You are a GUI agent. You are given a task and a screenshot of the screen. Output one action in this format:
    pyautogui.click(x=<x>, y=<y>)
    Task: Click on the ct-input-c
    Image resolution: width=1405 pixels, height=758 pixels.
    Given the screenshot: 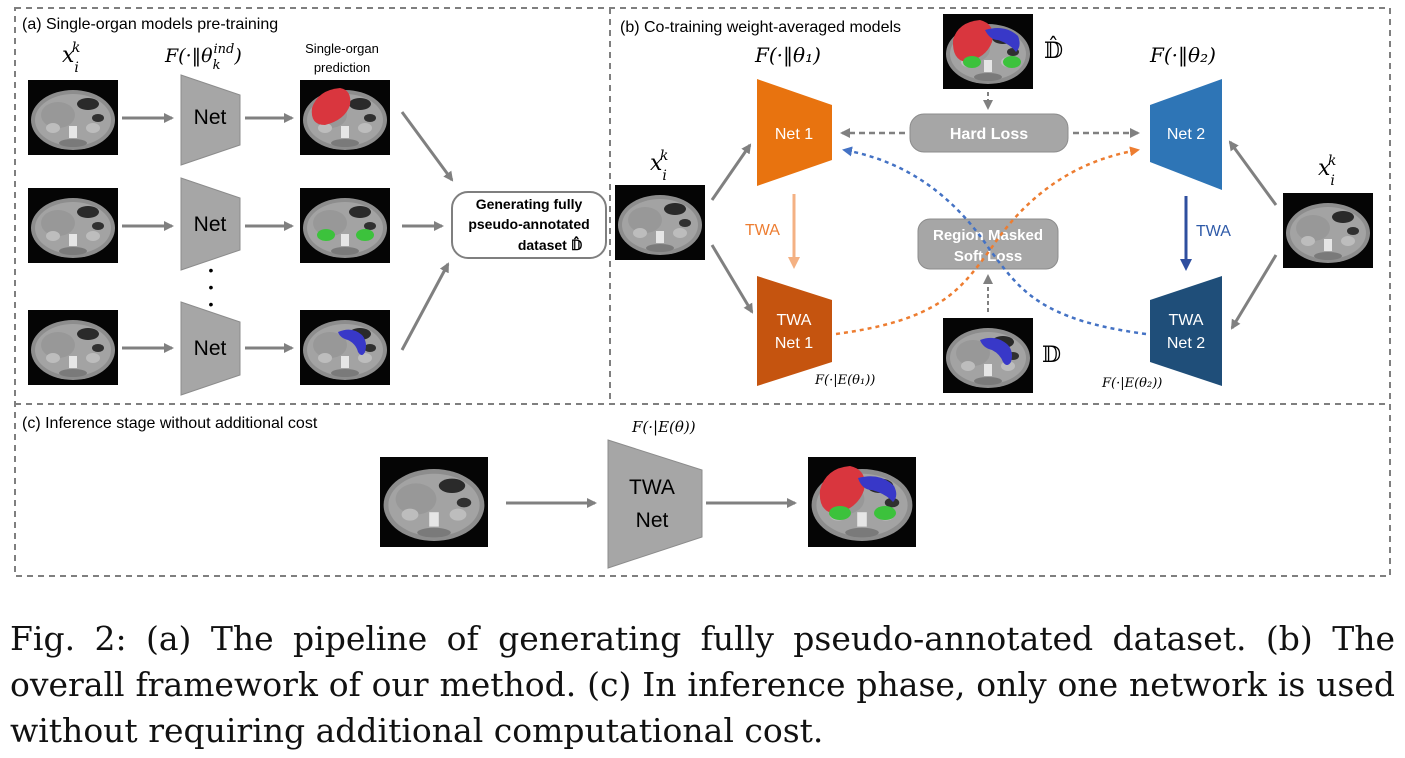 What is the action you would take?
    pyautogui.click(x=434, y=502)
    